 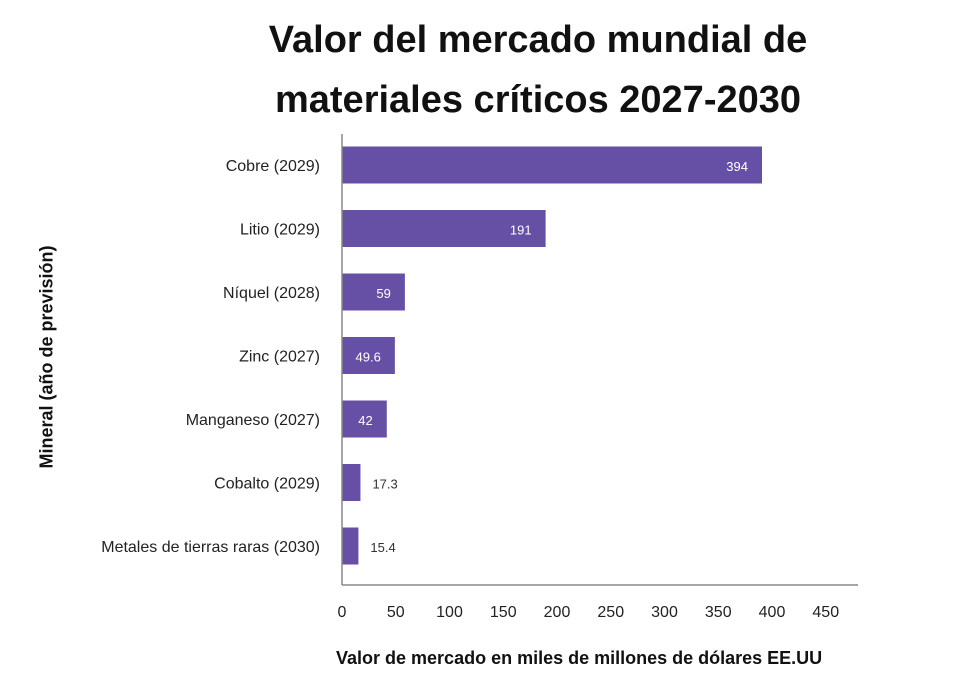 What do you see at coordinates (210, 547) in the screenshot?
I see `category-label: Metales de tierras raras (2030)` at bounding box center [210, 547].